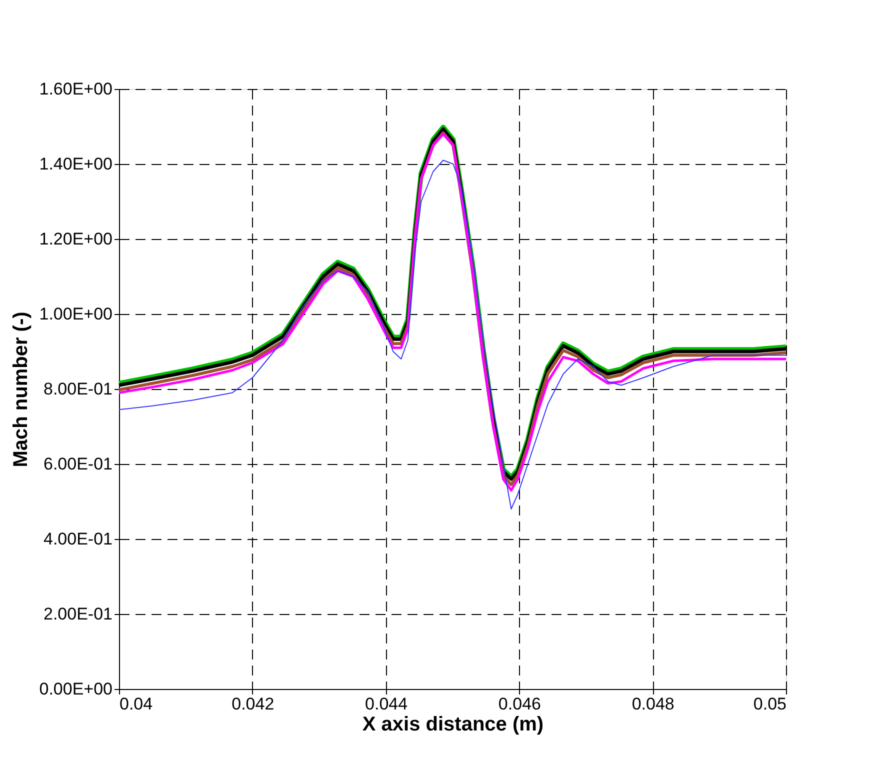  I want to click on x-tick-label: 0.048, so click(653, 704).